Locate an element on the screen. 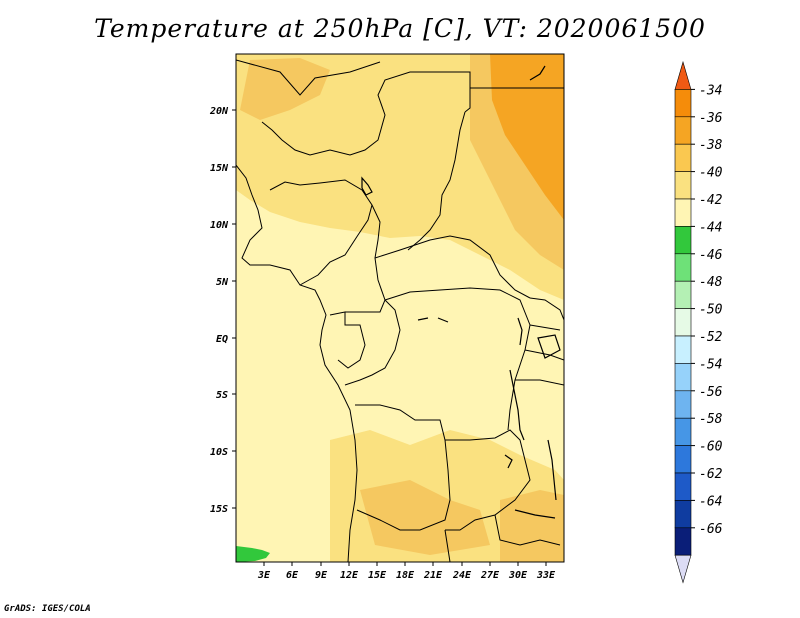 This screenshot has height=618, width=800. lat-label: 15S is located at coordinates (219, 509).